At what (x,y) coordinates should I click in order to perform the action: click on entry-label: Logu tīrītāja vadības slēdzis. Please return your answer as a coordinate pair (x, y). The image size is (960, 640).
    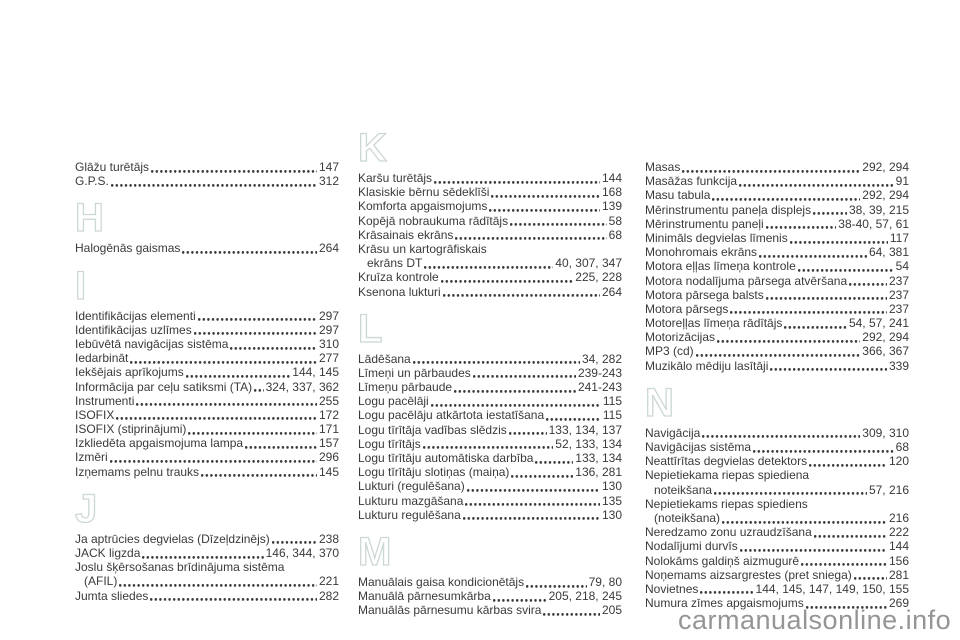
    Looking at the image, I should click on (432, 429).